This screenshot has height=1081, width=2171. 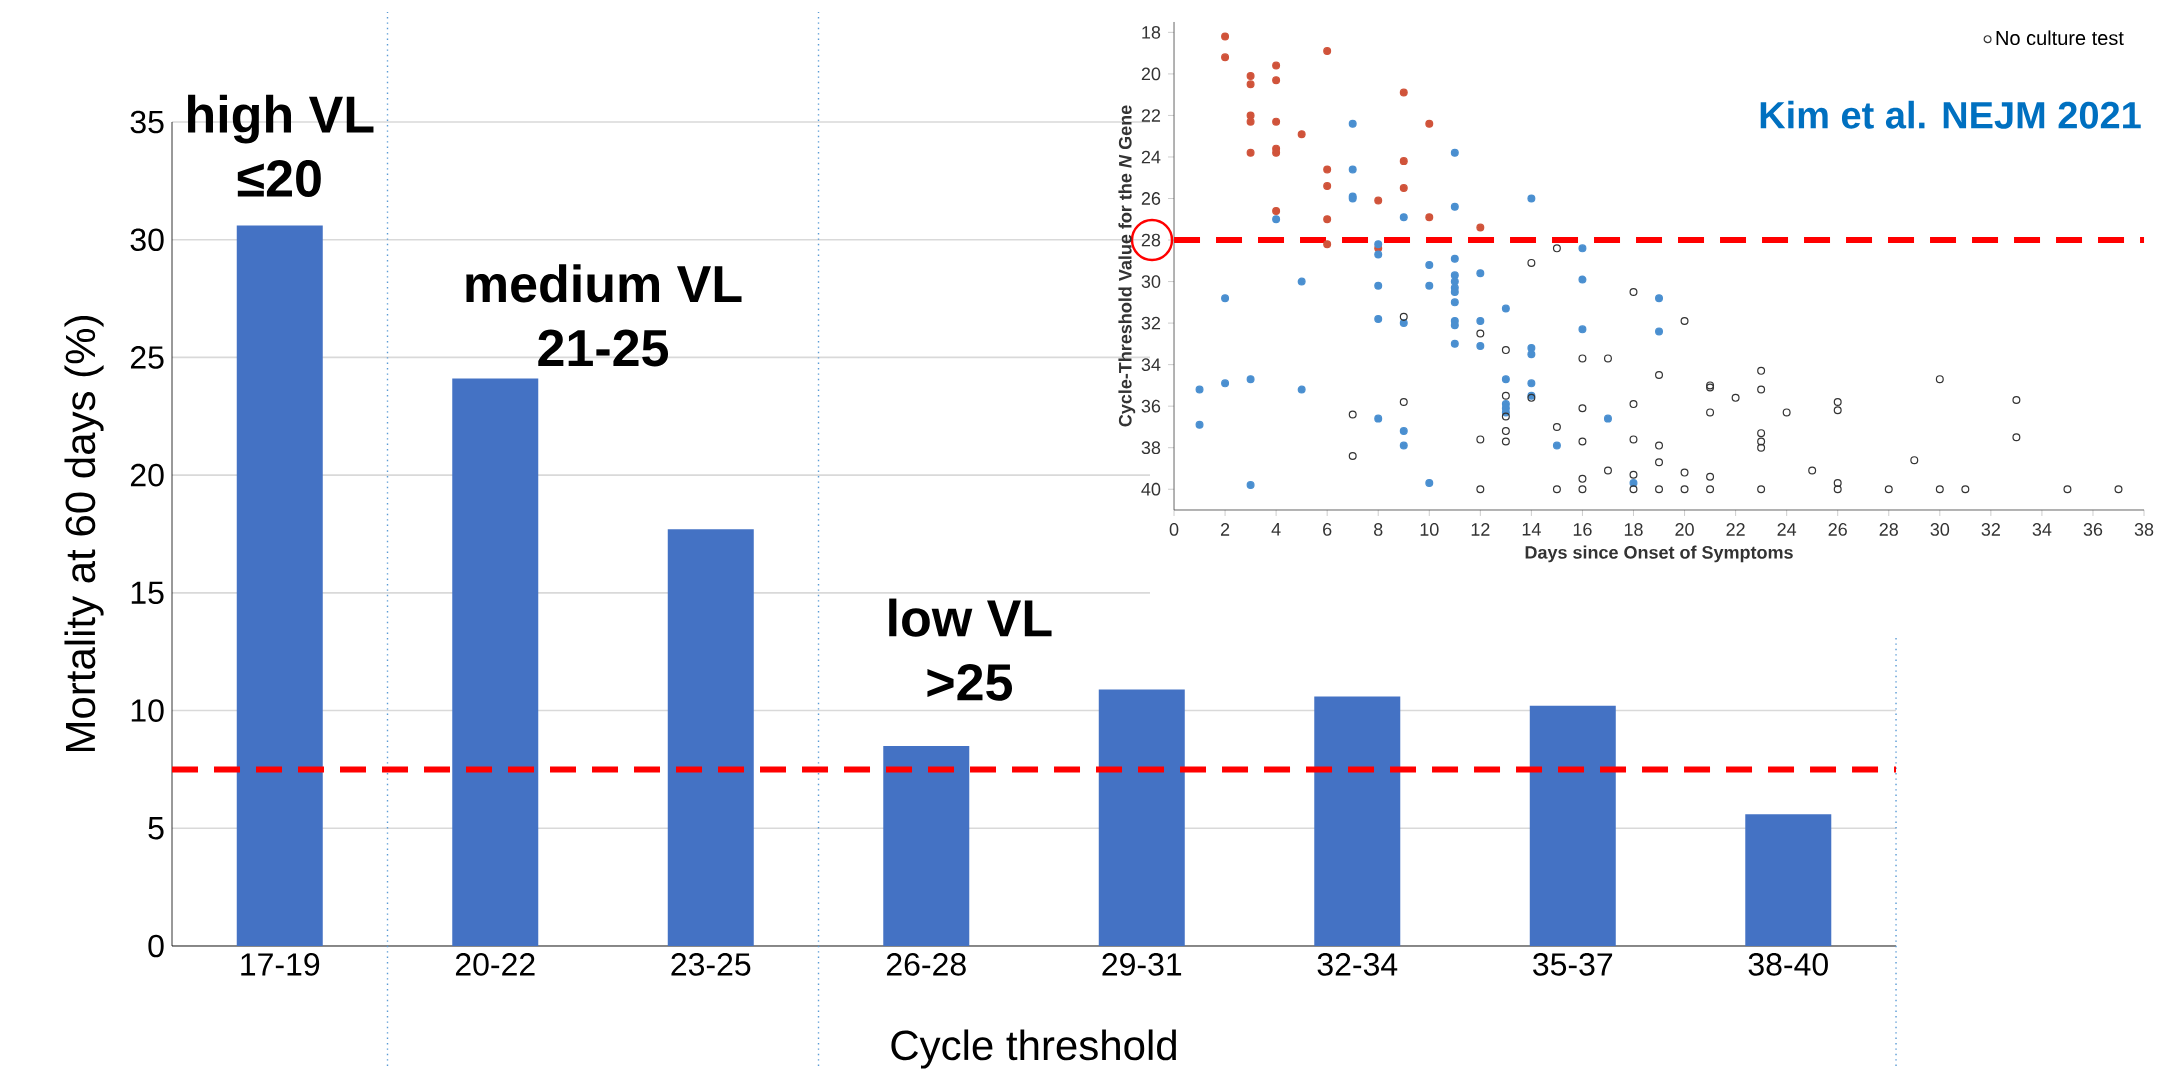 What do you see at coordinates (604, 315) in the screenshot?
I see `annotation: medium VL 21-25` at bounding box center [604, 315].